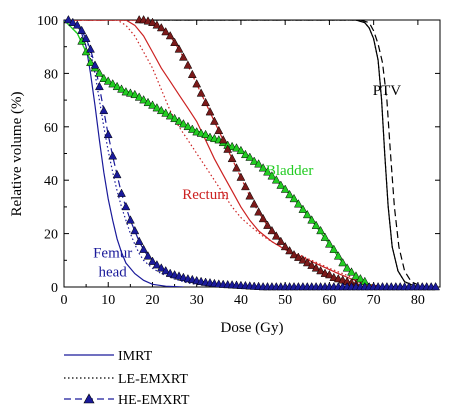 Image resolution: width=474 pixels, height=418 pixels. I want to click on x-tick-label: 0, so click(64, 300).